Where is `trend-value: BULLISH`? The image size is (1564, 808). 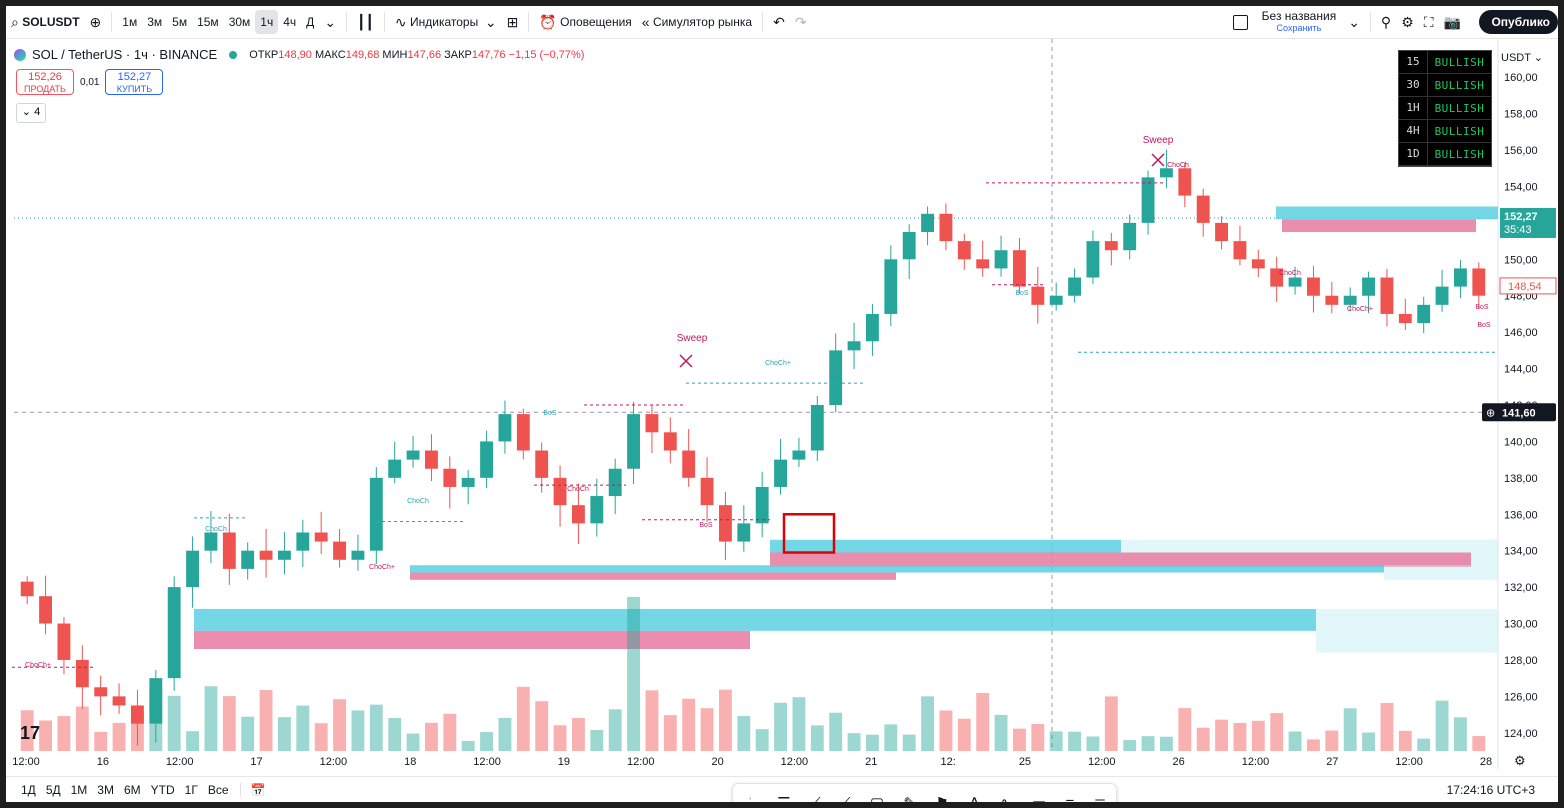 trend-value: BULLISH is located at coordinates (1459, 154).